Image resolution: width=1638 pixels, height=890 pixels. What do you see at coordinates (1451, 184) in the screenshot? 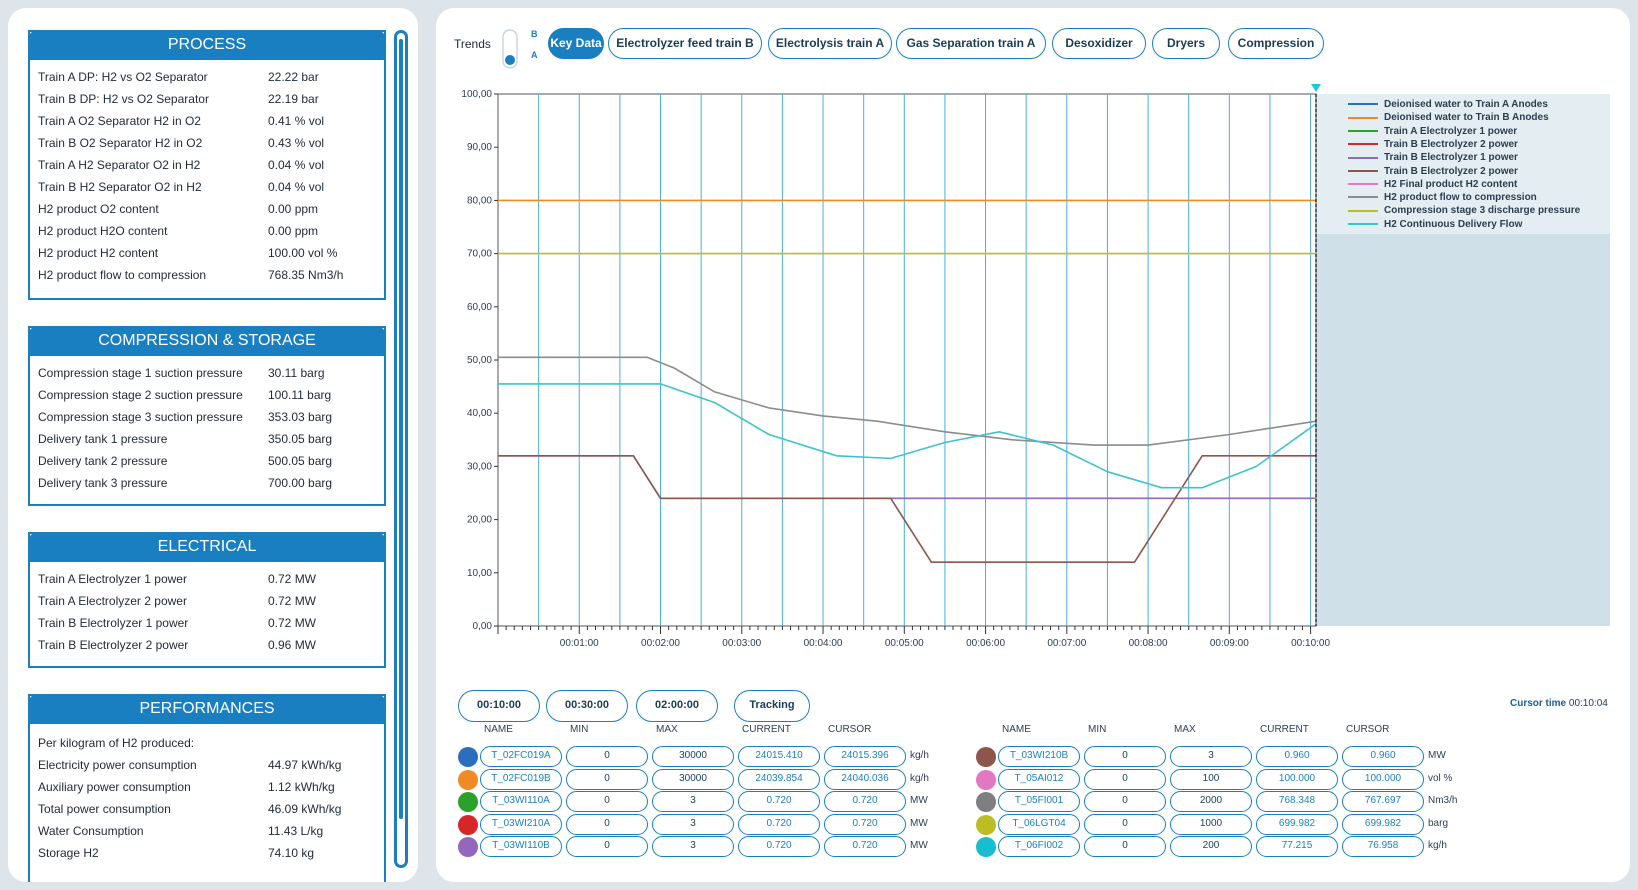
I see `legend-label: H2 Final product H2 content` at bounding box center [1451, 184].